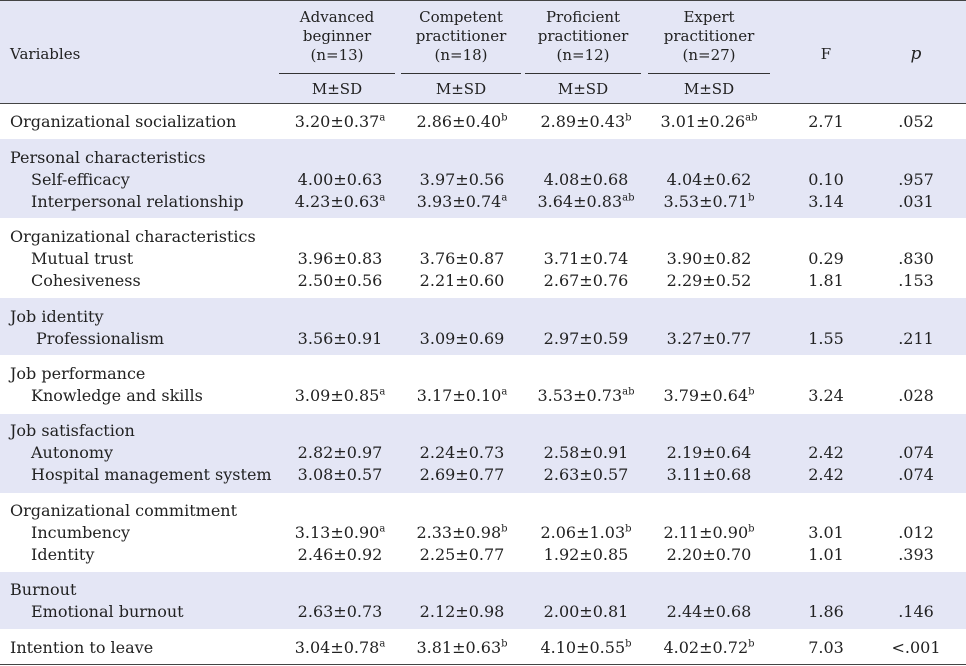 Image resolution: width=966 pixels, height=666 pixels. I want to click on group-heading: Organizational characteristics, so click(133, 236).